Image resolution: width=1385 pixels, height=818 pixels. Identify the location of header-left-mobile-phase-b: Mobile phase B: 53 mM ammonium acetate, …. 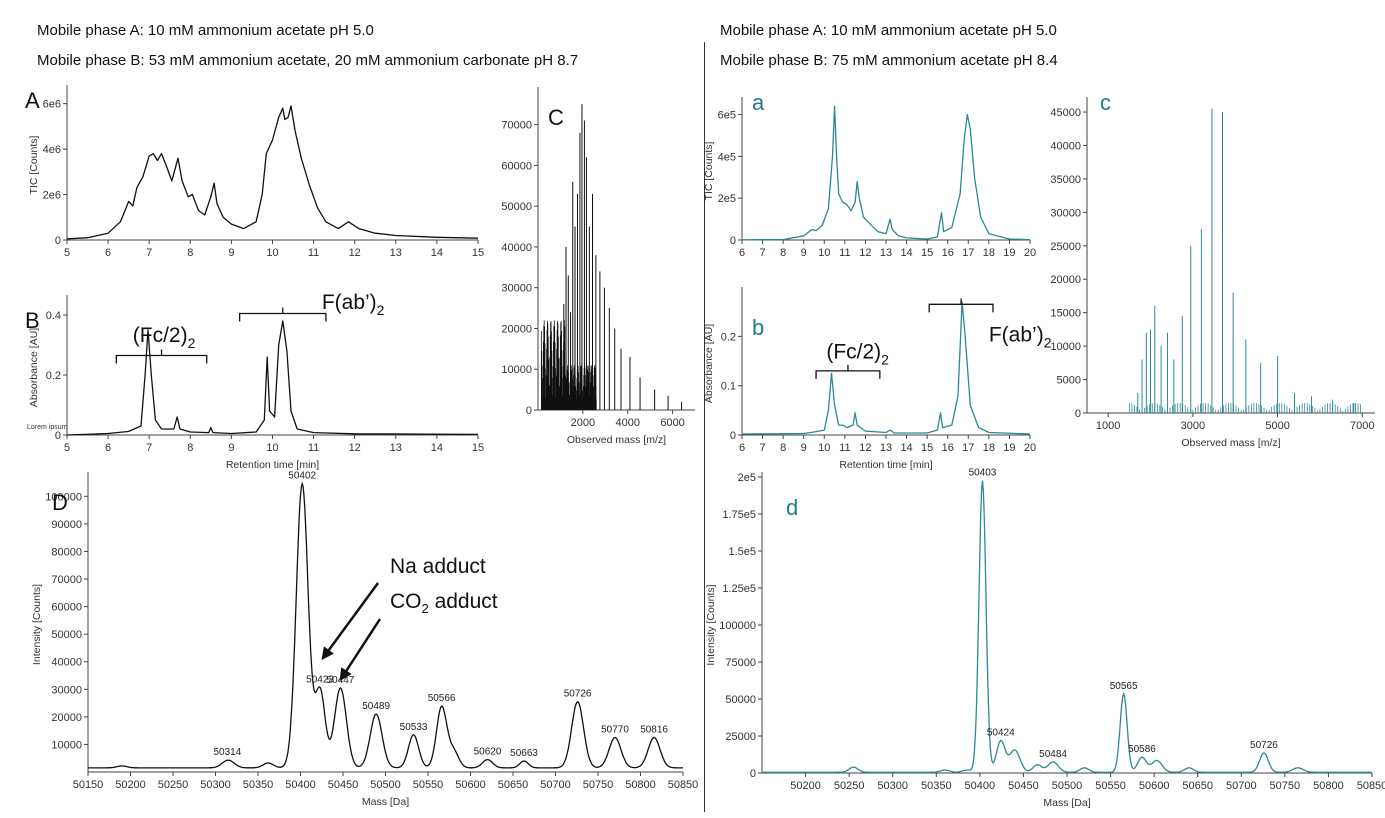
(308, 60).